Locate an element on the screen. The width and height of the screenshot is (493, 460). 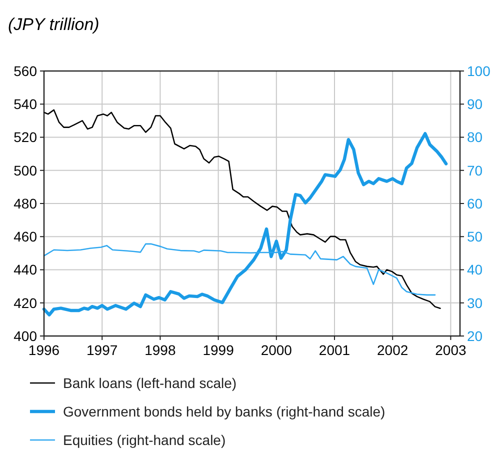
legend-label: Equities (right-hand scale) is located at coordinates (144, 440).